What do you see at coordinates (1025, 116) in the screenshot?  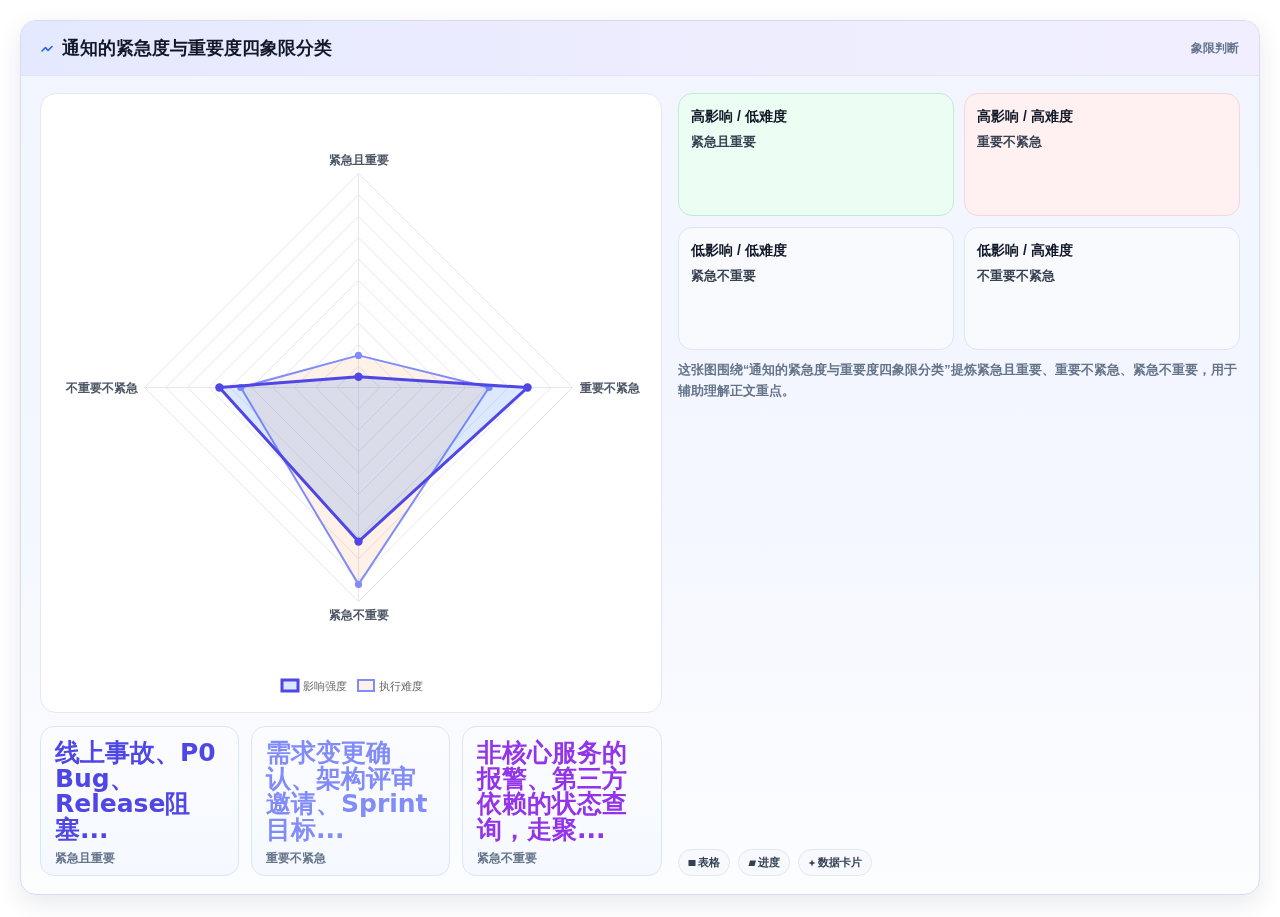 I see `text: 高影响 / 高难度` at bounding box center [1025, 116].